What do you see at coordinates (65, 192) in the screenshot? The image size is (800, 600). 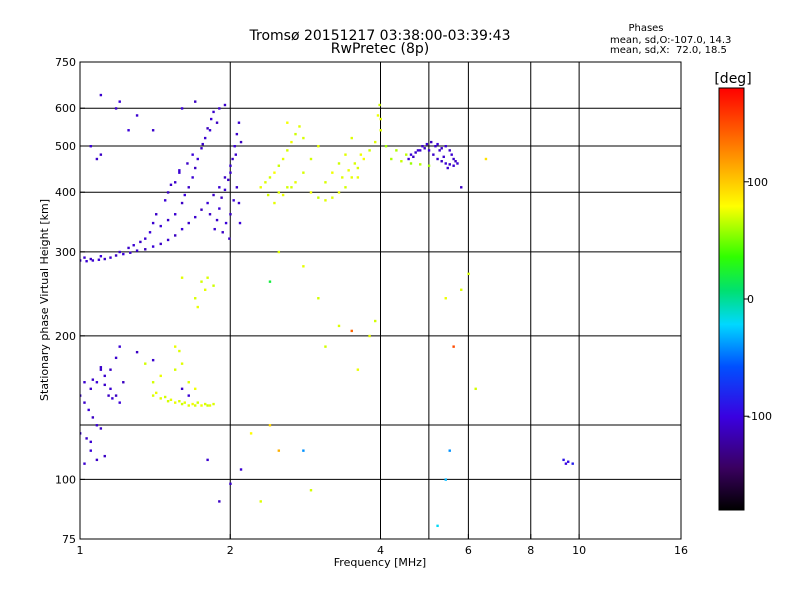 I see `y-tick-label: 400` at bounding box center [65, 192].